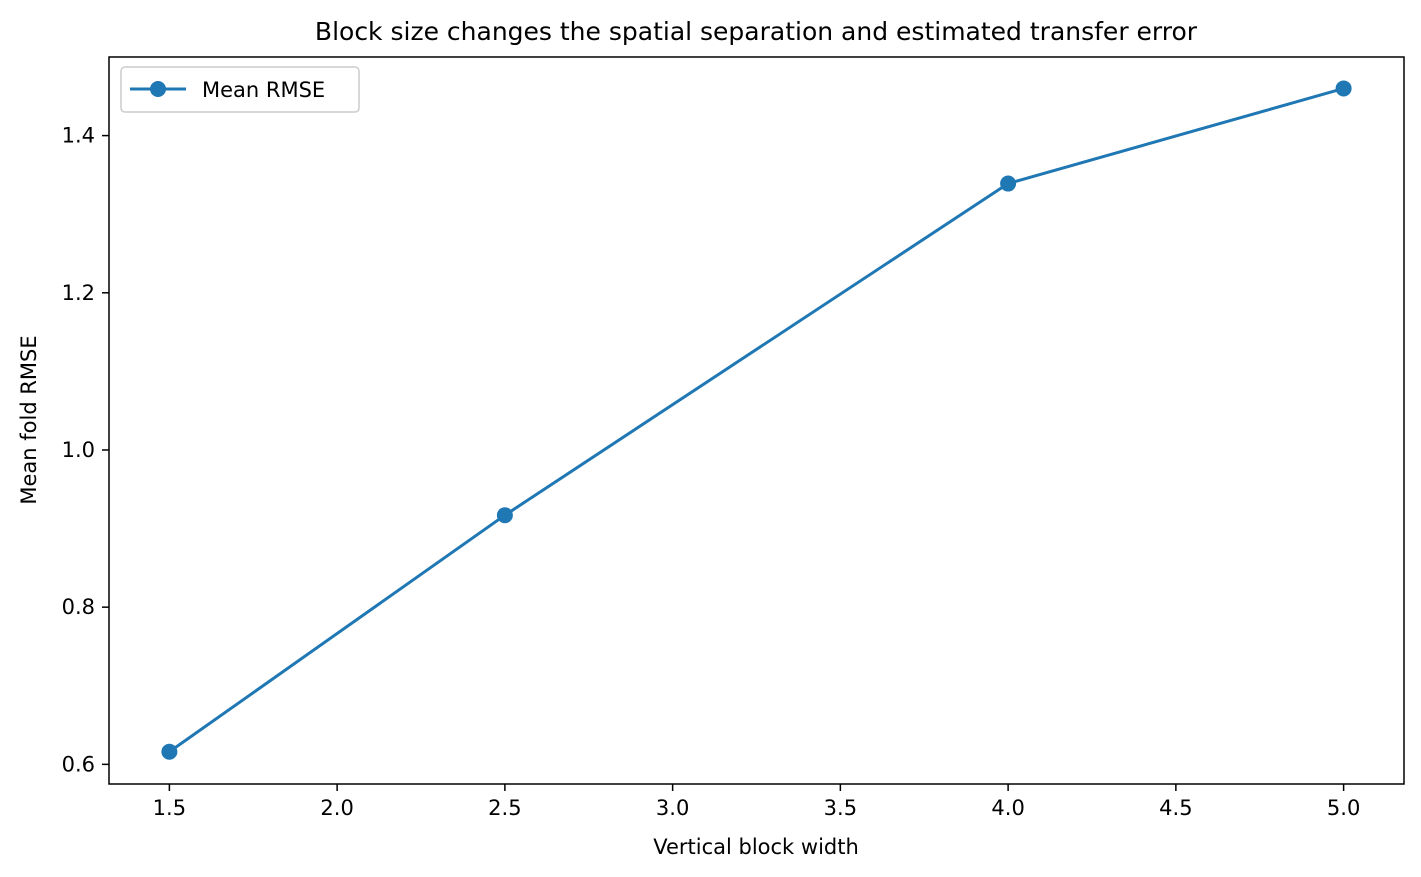 The image size is (1421, 877). I want to click on y-tick-label: 0.6, so click(78, 764).